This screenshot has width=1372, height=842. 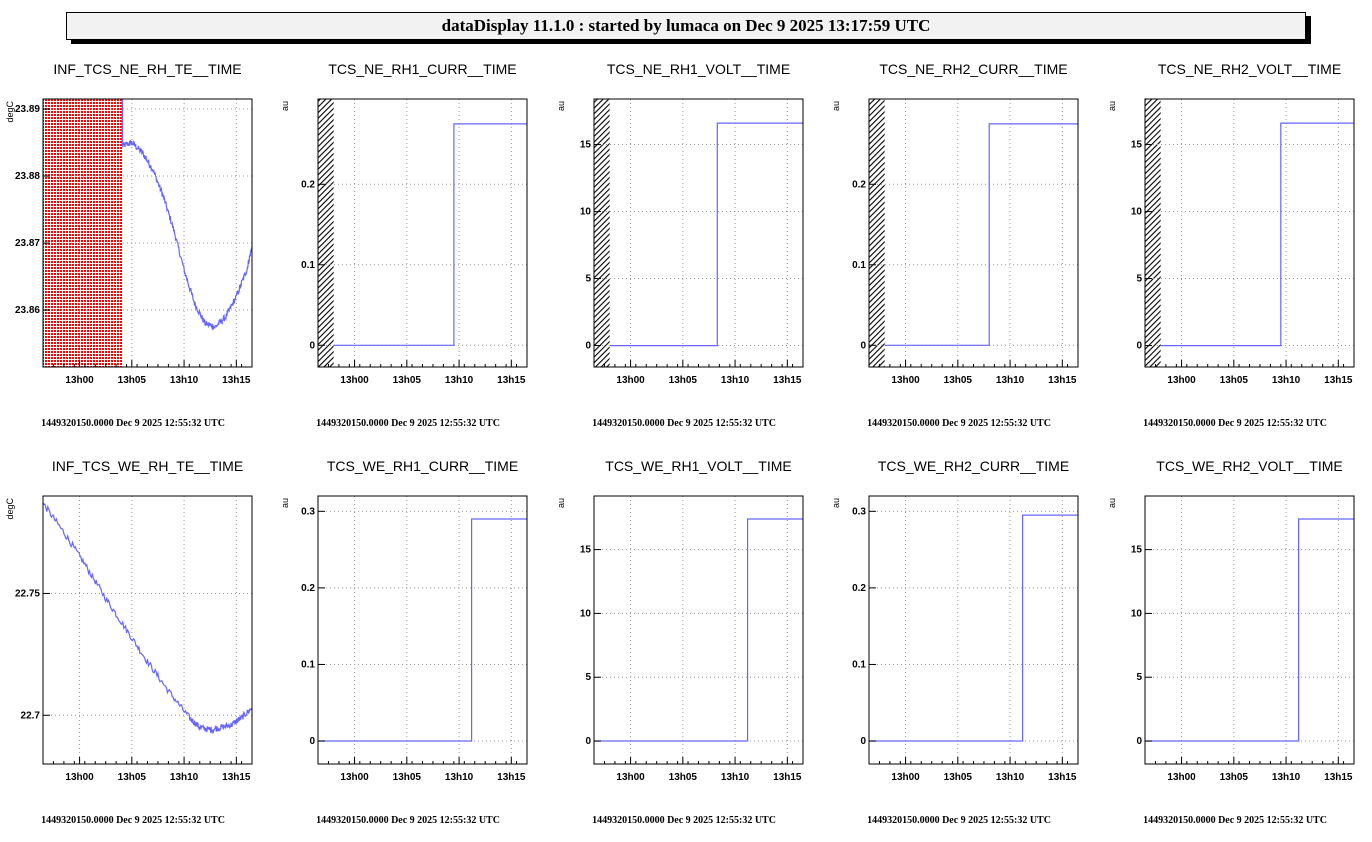 What do you see at coordinates (698, 466) in the screenshot?
I see `plot-title: TCS_WE_RH1_VOLT__TIME` at bounding box center [698, 466].